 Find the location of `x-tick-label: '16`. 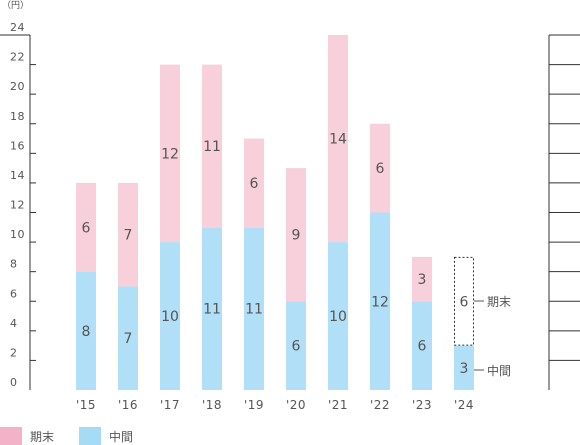

x-tick-label: '16 is located at coordinates (128, 405).